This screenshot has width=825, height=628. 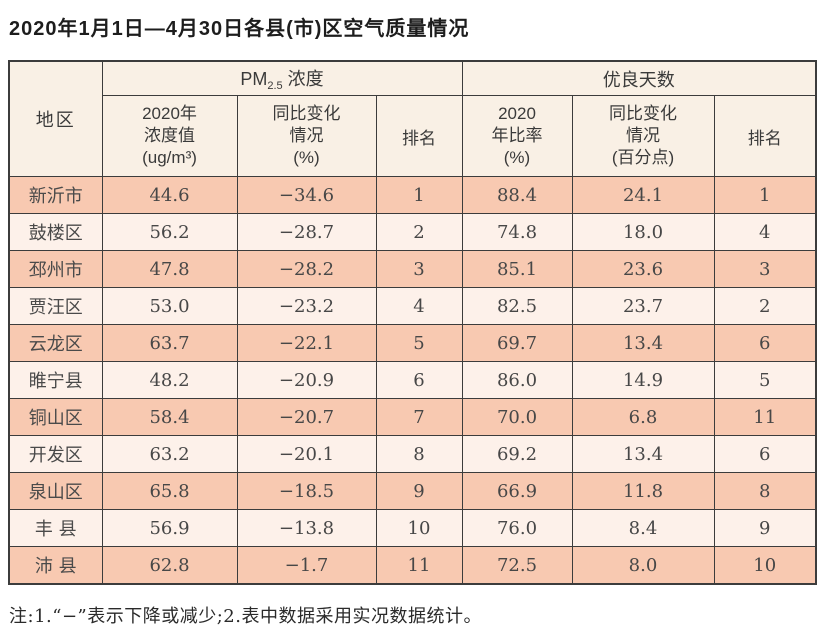 What do you see at coordinates (239, 29) in the screenshot?
I see `page-title: 2020年1月1日—4月30日各县(市)区空气质量情况` at bounding box center [239, 29].